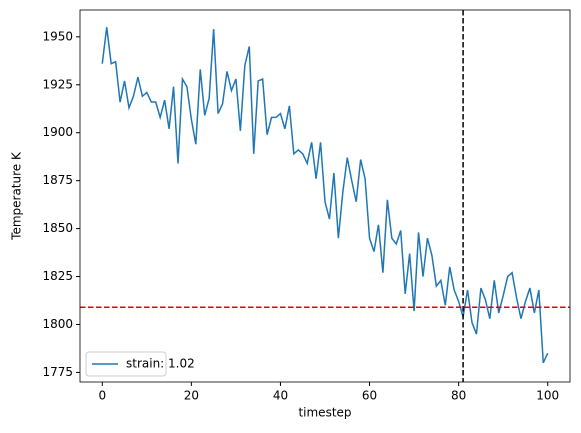 The image size is (581, 433). Describe the element at coordinates (57, 84) in the screenshot. I see `y-tick-label: 1925` at that location.